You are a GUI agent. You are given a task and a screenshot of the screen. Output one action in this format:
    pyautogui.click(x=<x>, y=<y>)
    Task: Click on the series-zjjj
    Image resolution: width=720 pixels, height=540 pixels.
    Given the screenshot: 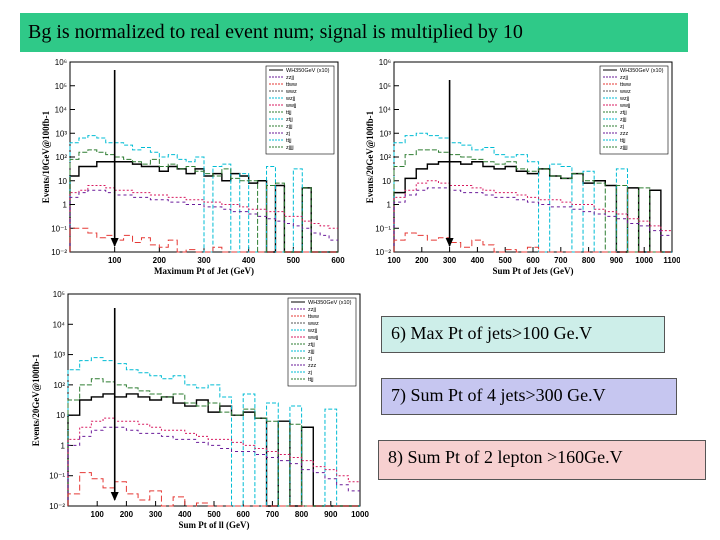 What is the action you would take?
    pyautogui.click(x=203, y=194)
    